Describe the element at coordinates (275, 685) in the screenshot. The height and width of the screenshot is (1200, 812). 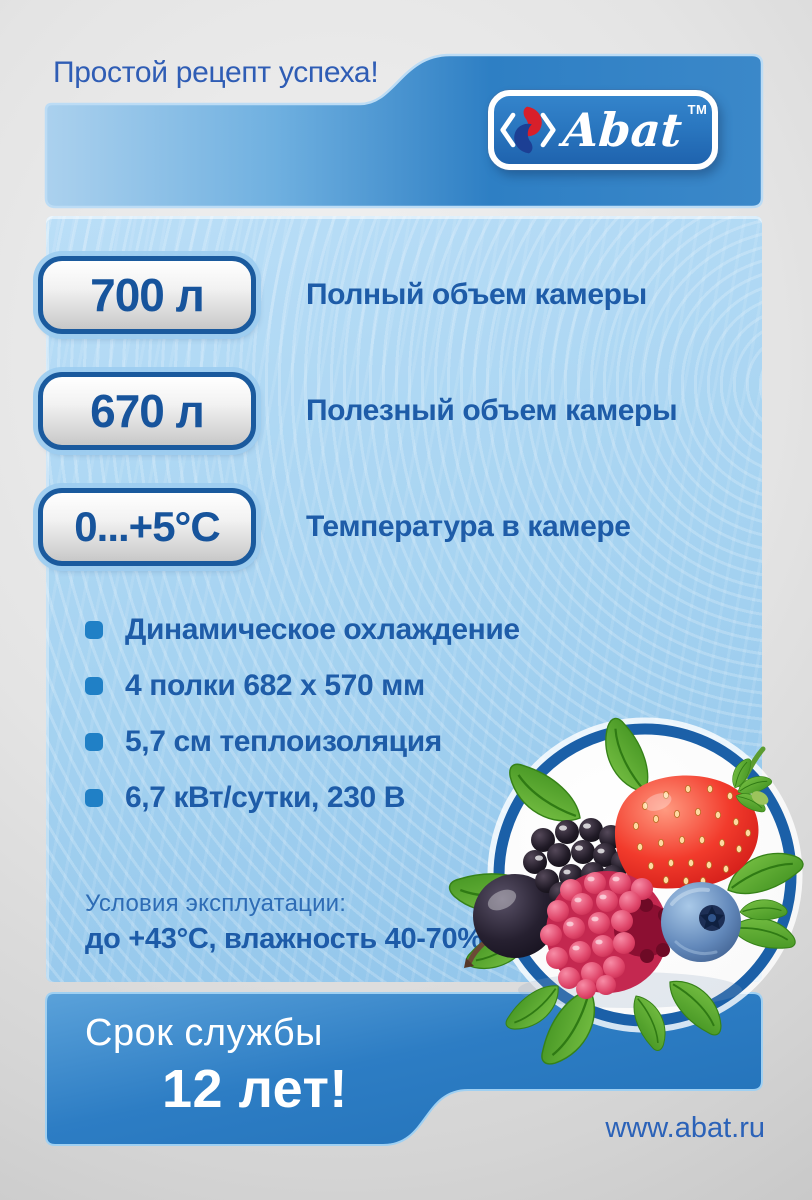
I see `feature-text: 4 полки 682 х 570 мм` at that location.